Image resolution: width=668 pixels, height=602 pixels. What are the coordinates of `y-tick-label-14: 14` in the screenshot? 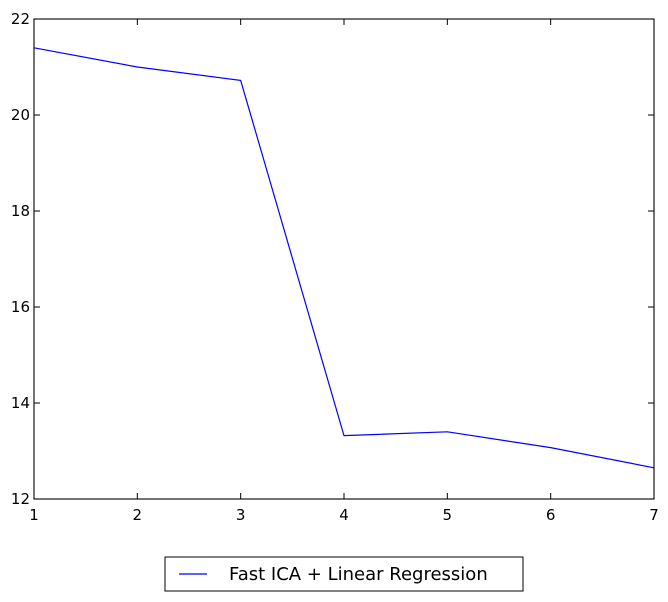 It's located at (20, 403).